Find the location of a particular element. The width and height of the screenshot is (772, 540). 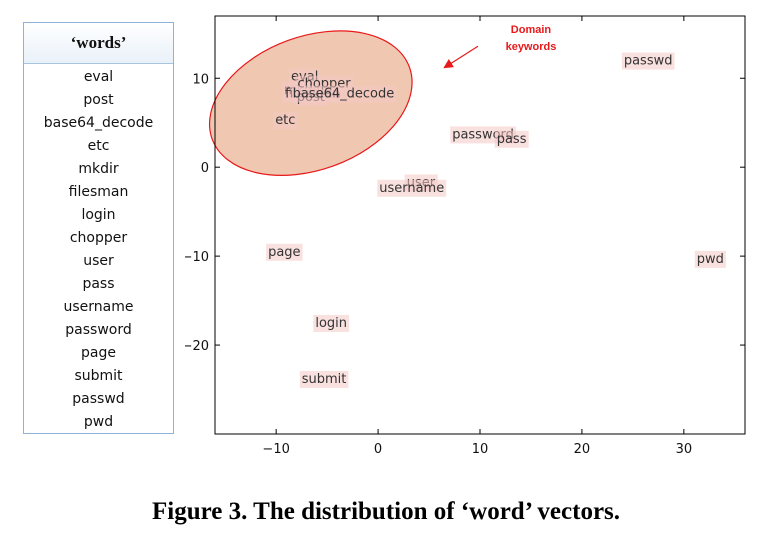

word-point-label: login is located at coordinates (331, 323).